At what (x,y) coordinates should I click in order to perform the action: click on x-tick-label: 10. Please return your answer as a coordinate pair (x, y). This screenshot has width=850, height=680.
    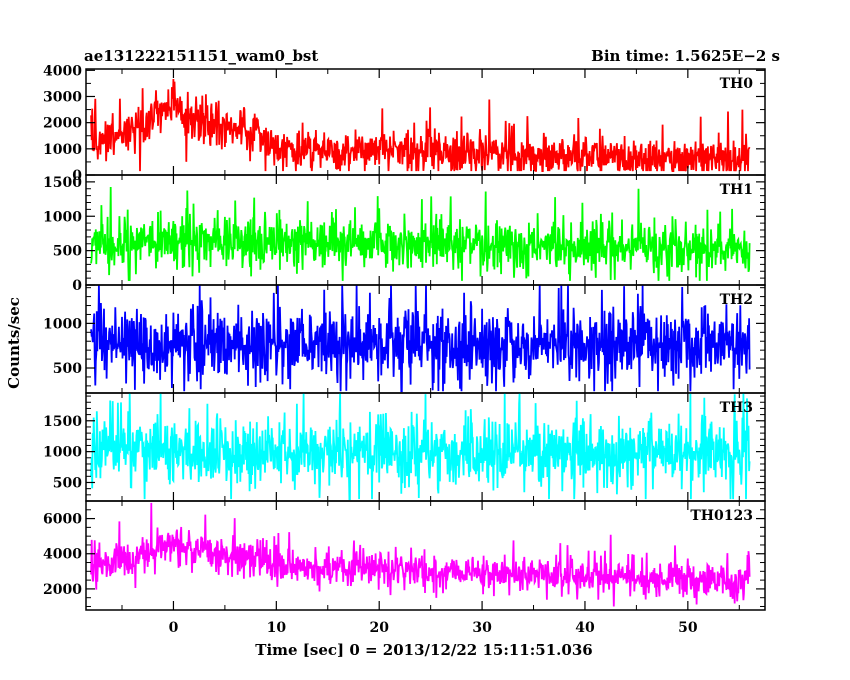
    Looking at the image, I should click on (277, 628).